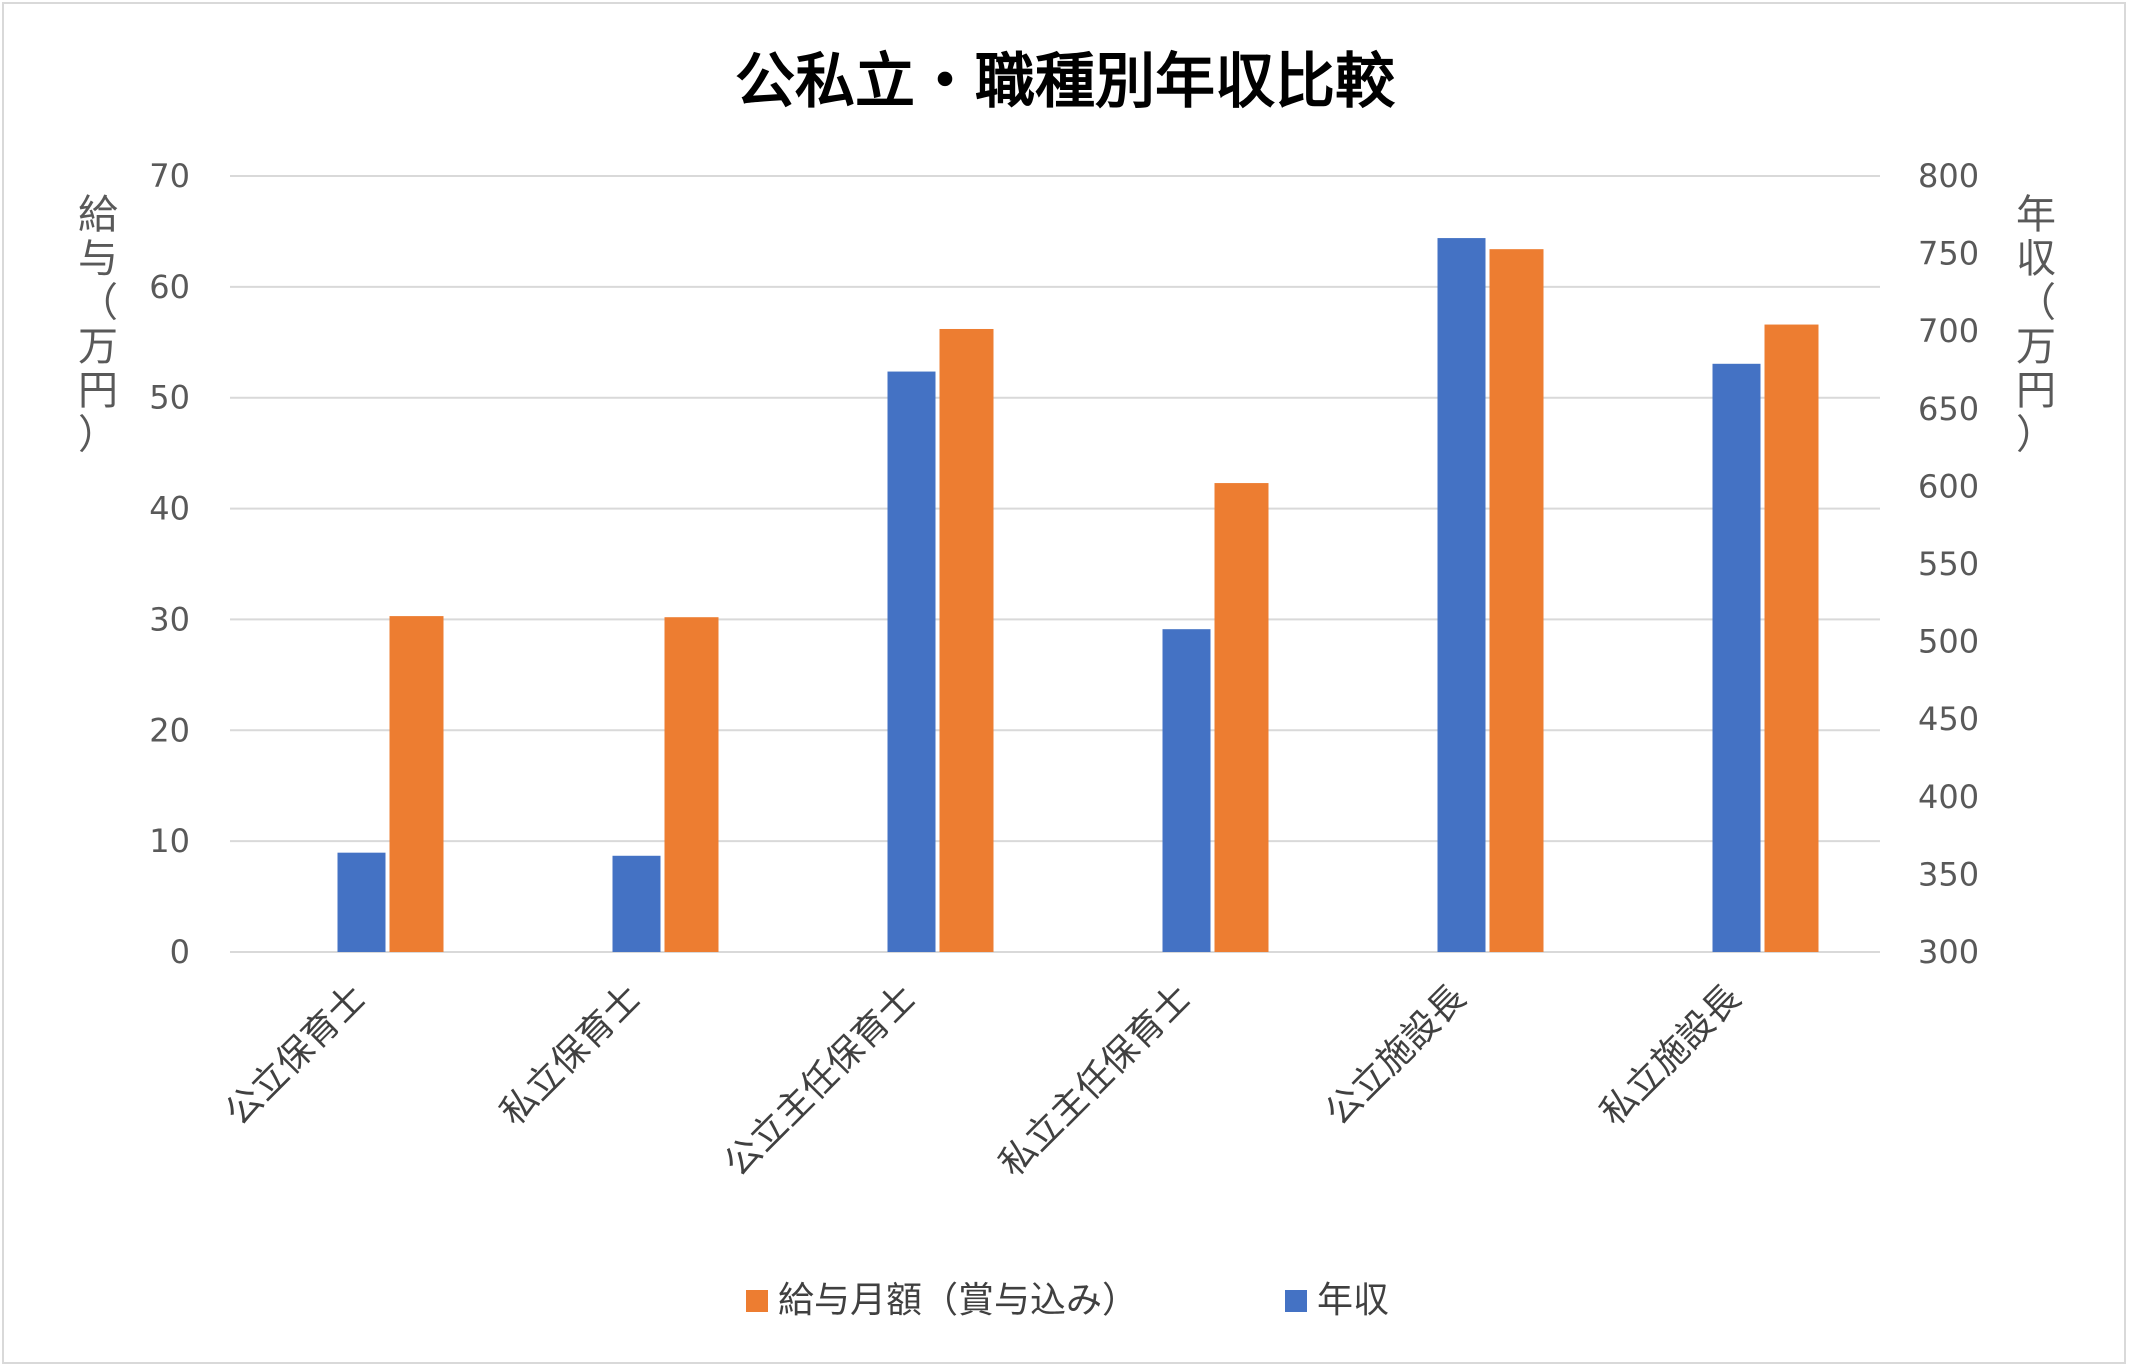 This screenshot has width=2130, height=1368. What do you see at coordinates (1948, 797) in the screenshot?
I see `right-tick-label: 400` at bounding box center [1948, 797].